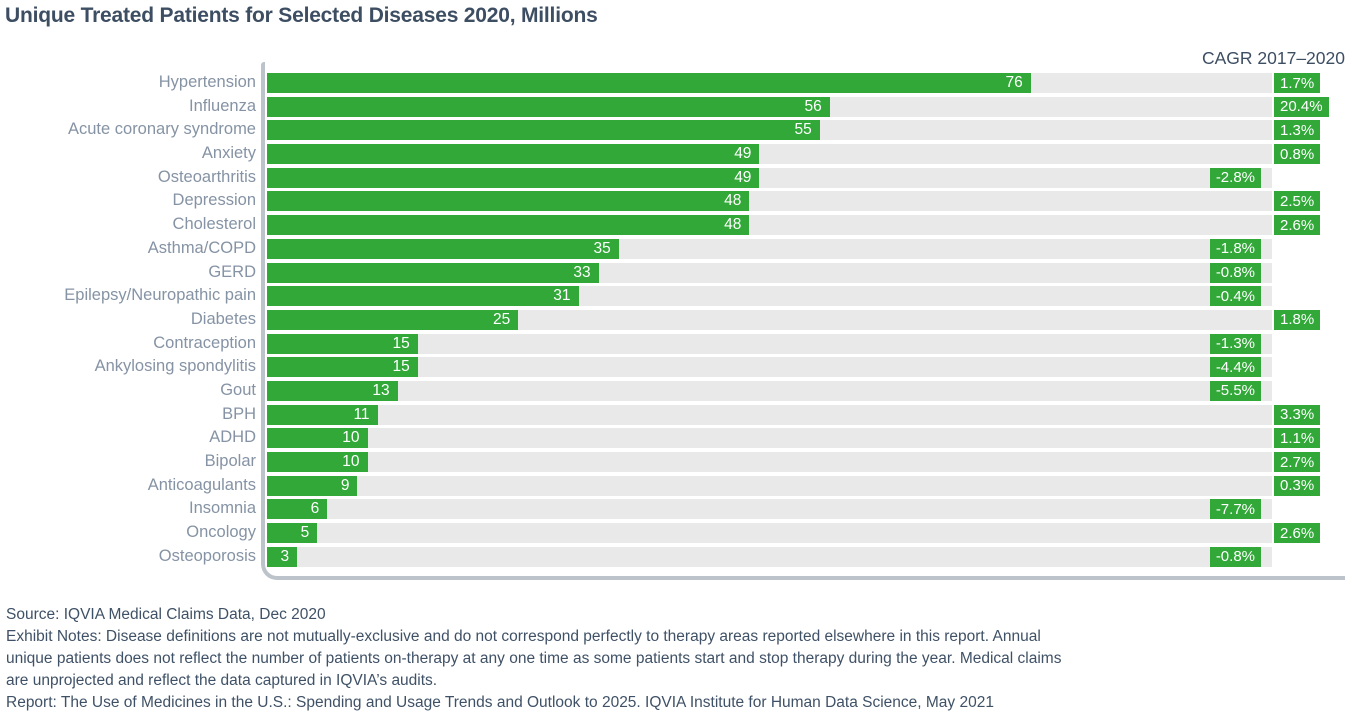 The height and width of the screenshot is (728, 1352). What do you see at coordinates (548, 106) in the screenshot?
I see `value-bar: 56` at bounding box center [548, 106].